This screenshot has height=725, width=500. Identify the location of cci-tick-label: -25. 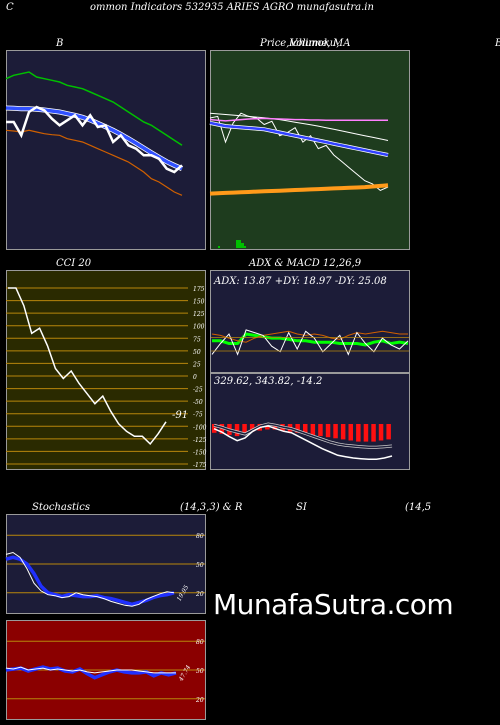
(198, 390).